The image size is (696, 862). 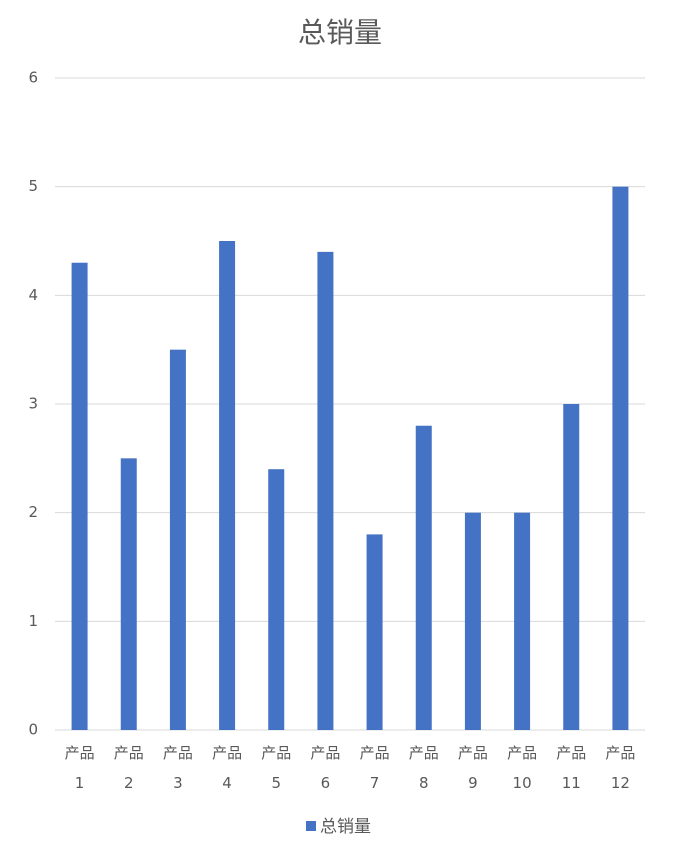 I want to click on x-tick-label: 产品3, so click(x=177, y=768).